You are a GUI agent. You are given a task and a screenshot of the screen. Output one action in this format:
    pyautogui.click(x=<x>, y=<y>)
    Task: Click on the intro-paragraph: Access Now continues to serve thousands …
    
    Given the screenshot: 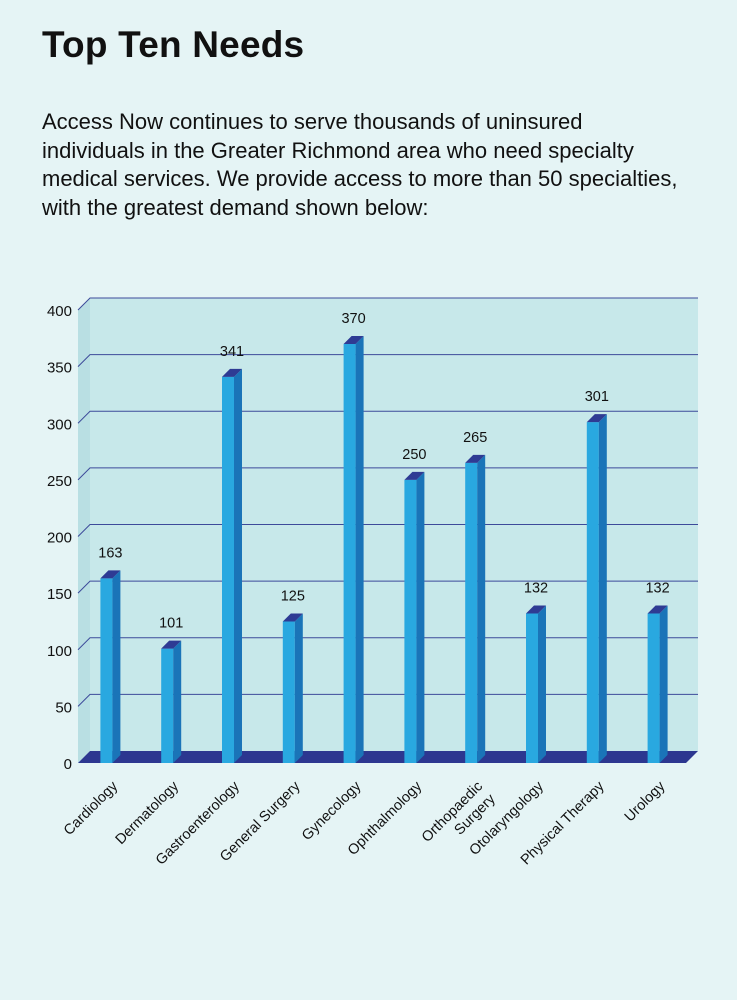 What is the action you would take?
    pyautogui.click(x=360, y=164)
    